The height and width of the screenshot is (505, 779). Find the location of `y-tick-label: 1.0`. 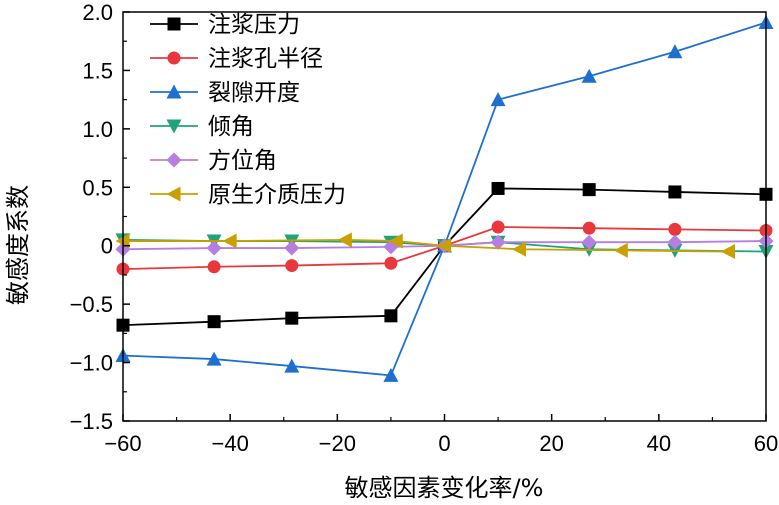

y-tick-label: 1.0 is located at coordinates (97, 129).